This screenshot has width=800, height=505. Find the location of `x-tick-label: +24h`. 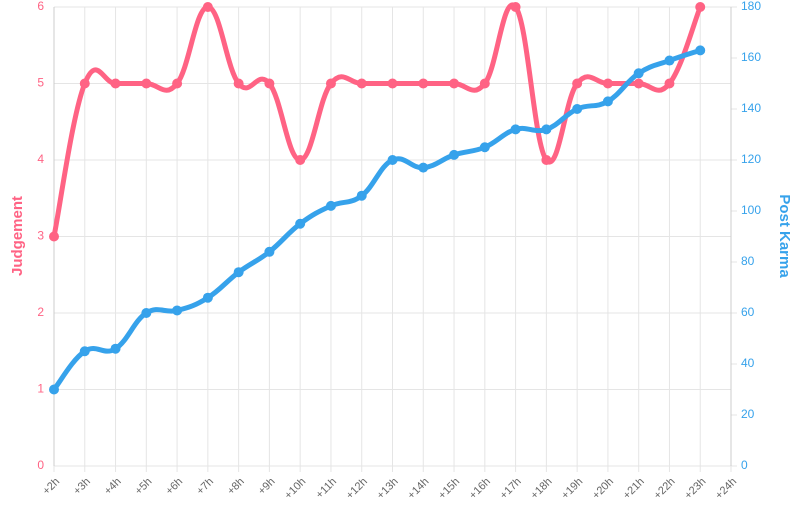

x-tick-label: +24h is located at coordinates (726, 488).